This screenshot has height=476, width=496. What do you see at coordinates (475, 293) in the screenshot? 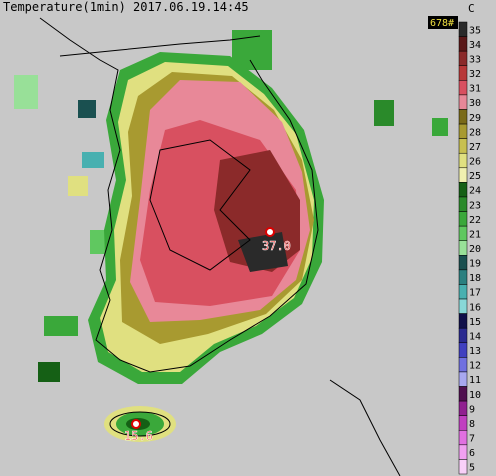
I see `colorbar-label: 17` at bounding box center [475, 293].